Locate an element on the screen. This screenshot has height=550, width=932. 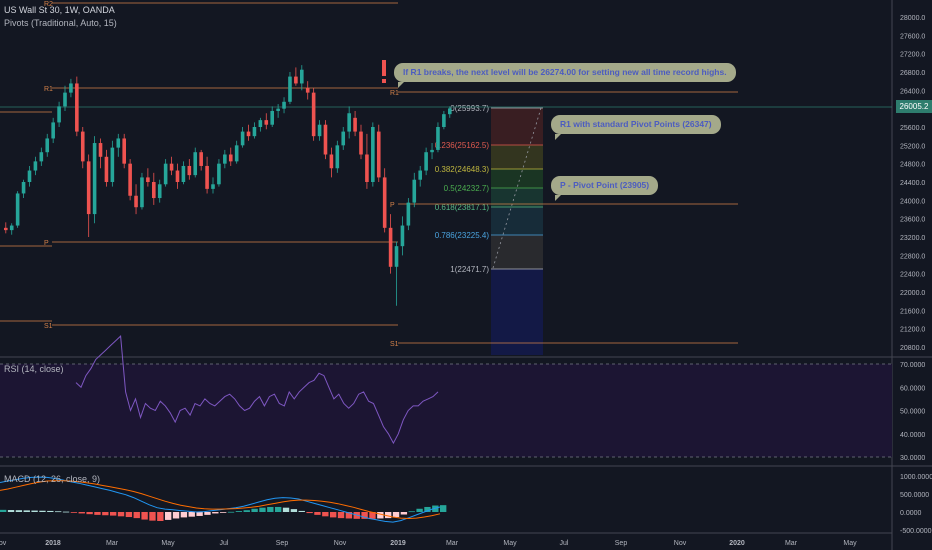
rsi-tick-label: 30.0000 is located at coordinates (912, 458).